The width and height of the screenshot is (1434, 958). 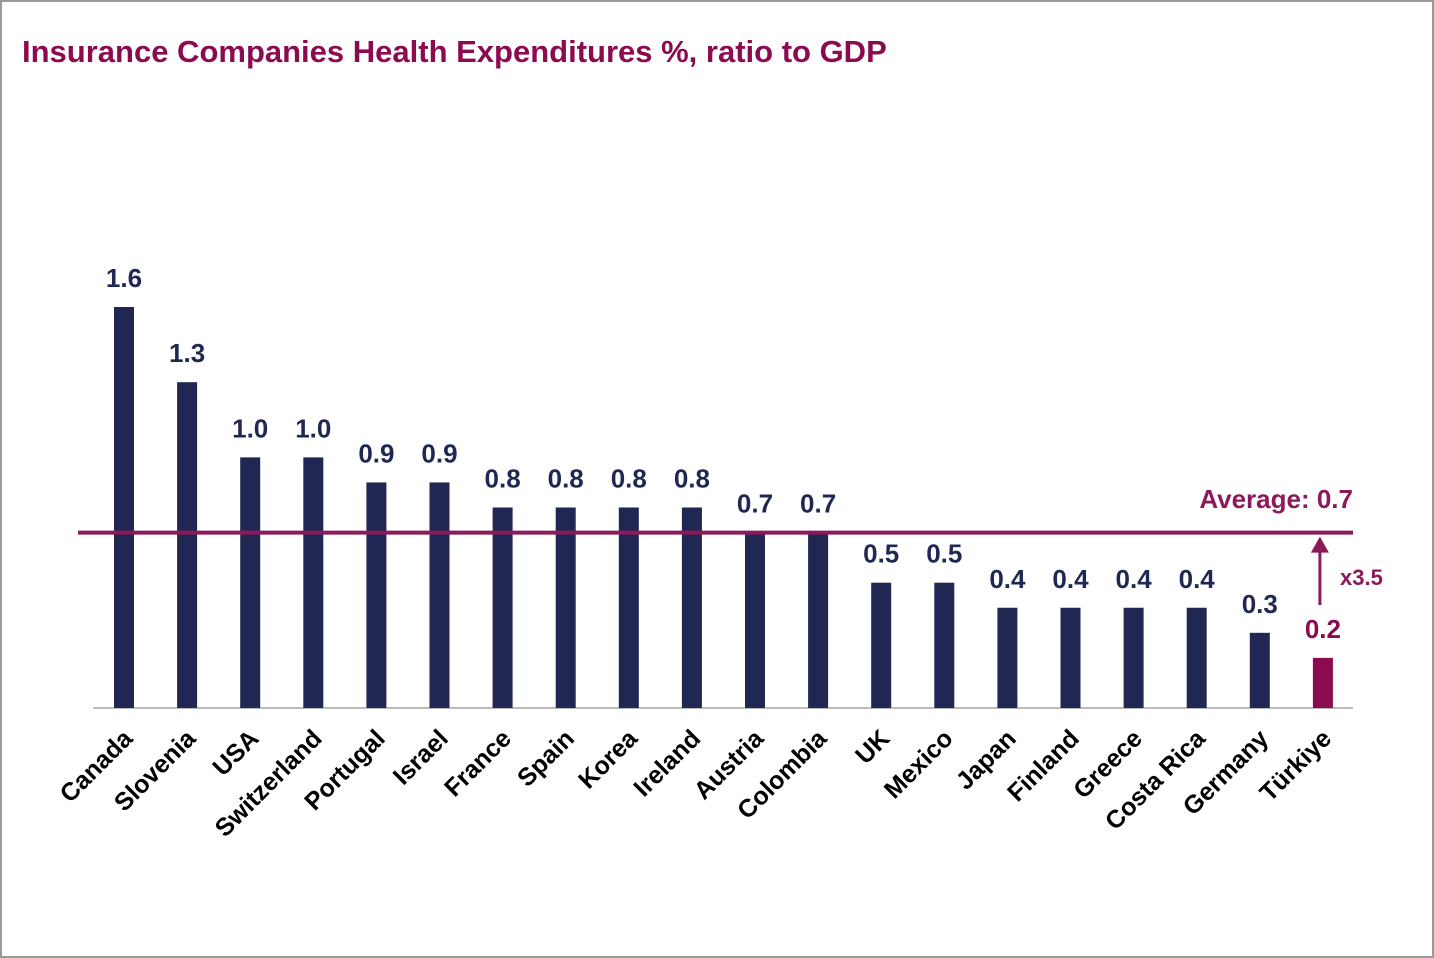 I want to click on ratio-arrowhead, so click(x=1319, y=544).